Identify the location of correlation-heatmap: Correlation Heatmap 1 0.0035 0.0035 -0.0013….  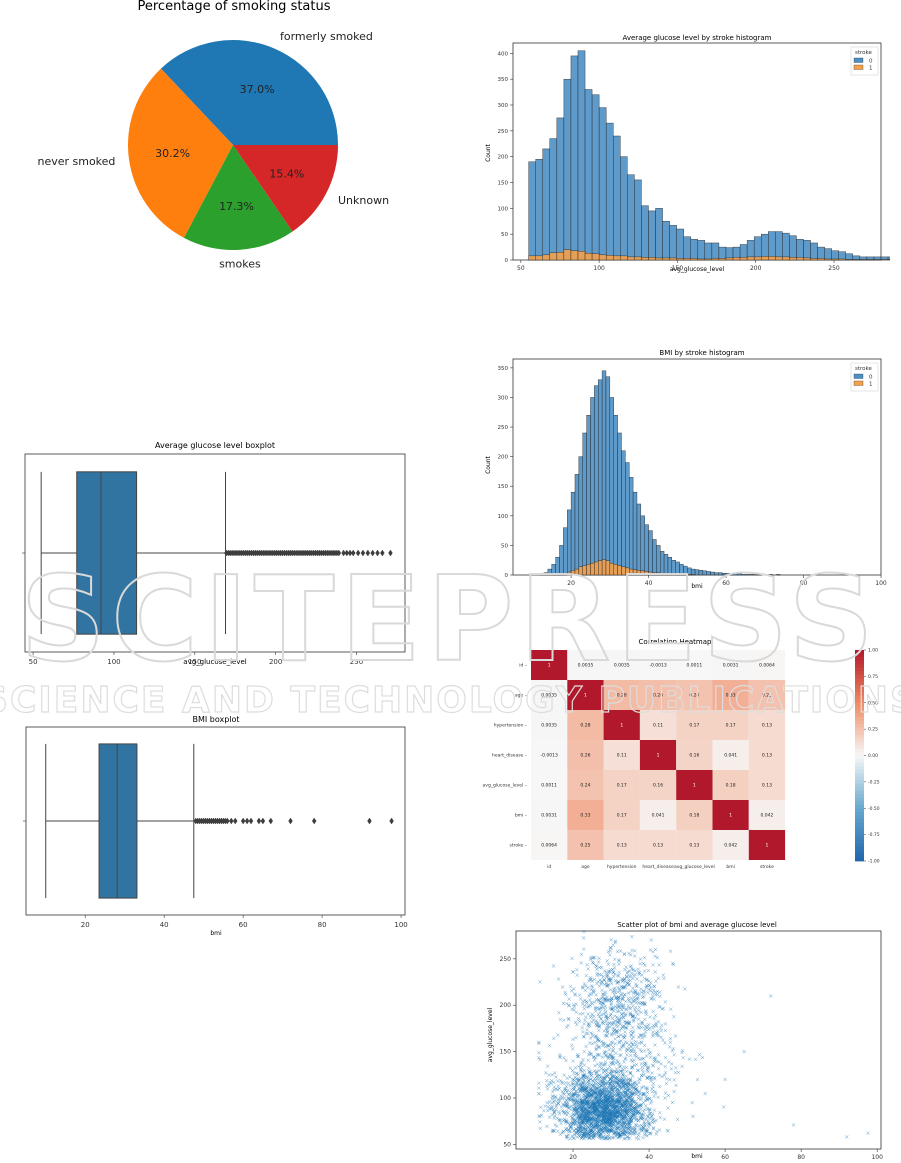
(681, 754).